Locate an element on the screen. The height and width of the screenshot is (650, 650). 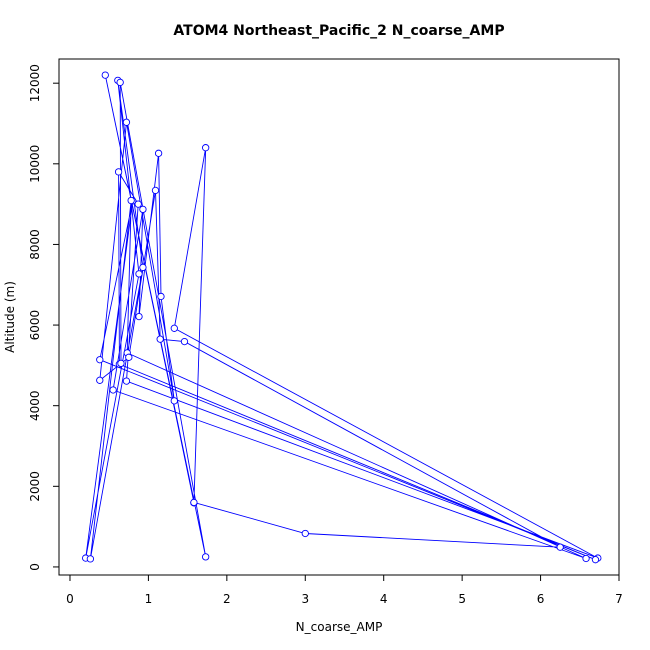
y-axis: 0 2000 4000 6000 8000 10000 12000 is located at coordinates (44, 317).